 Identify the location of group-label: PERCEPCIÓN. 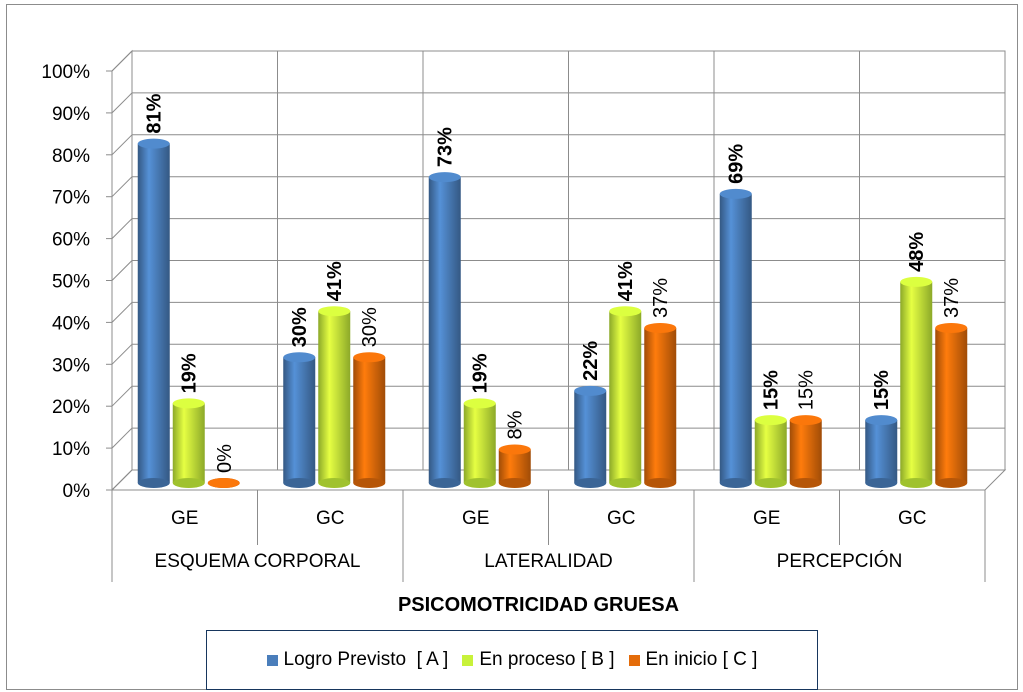
(840, 561).